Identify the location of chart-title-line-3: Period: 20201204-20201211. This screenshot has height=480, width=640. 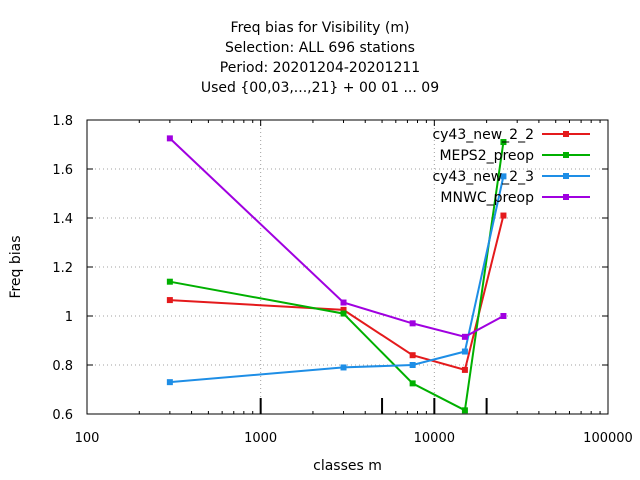
(320, 68).